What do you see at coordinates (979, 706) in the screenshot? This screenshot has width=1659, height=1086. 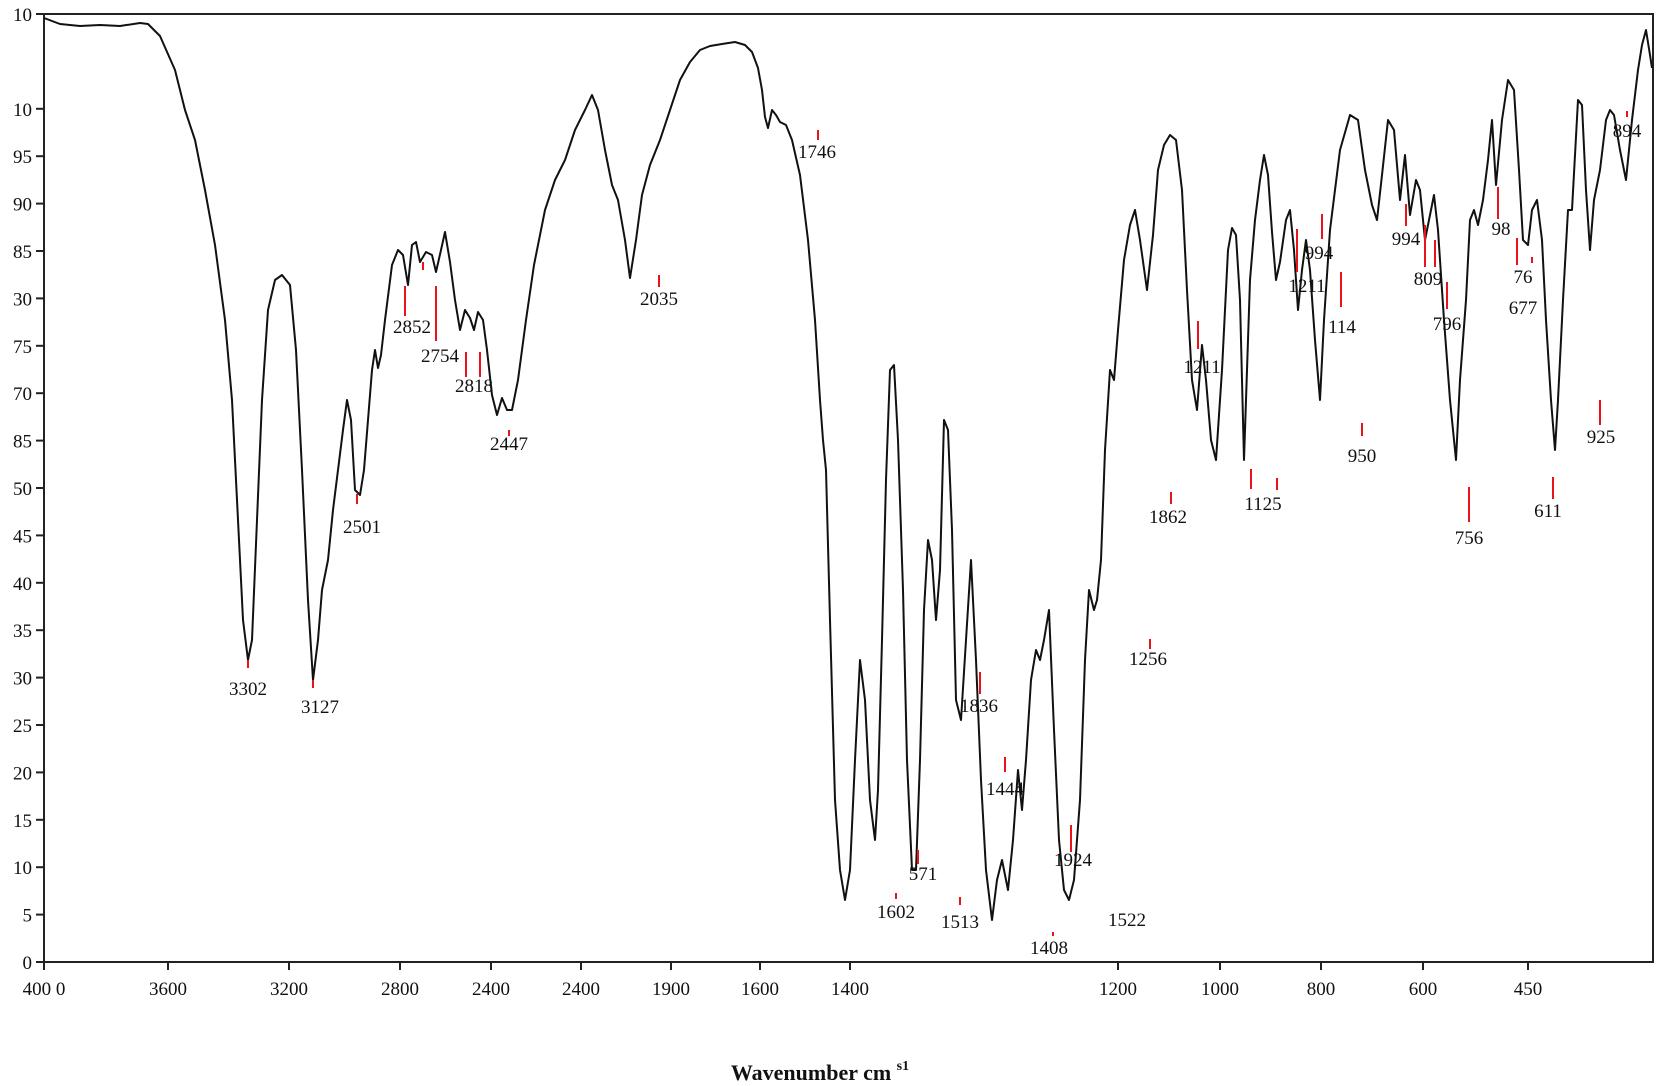 I see `peak-label: 1836` at bounding box center [979, 706].